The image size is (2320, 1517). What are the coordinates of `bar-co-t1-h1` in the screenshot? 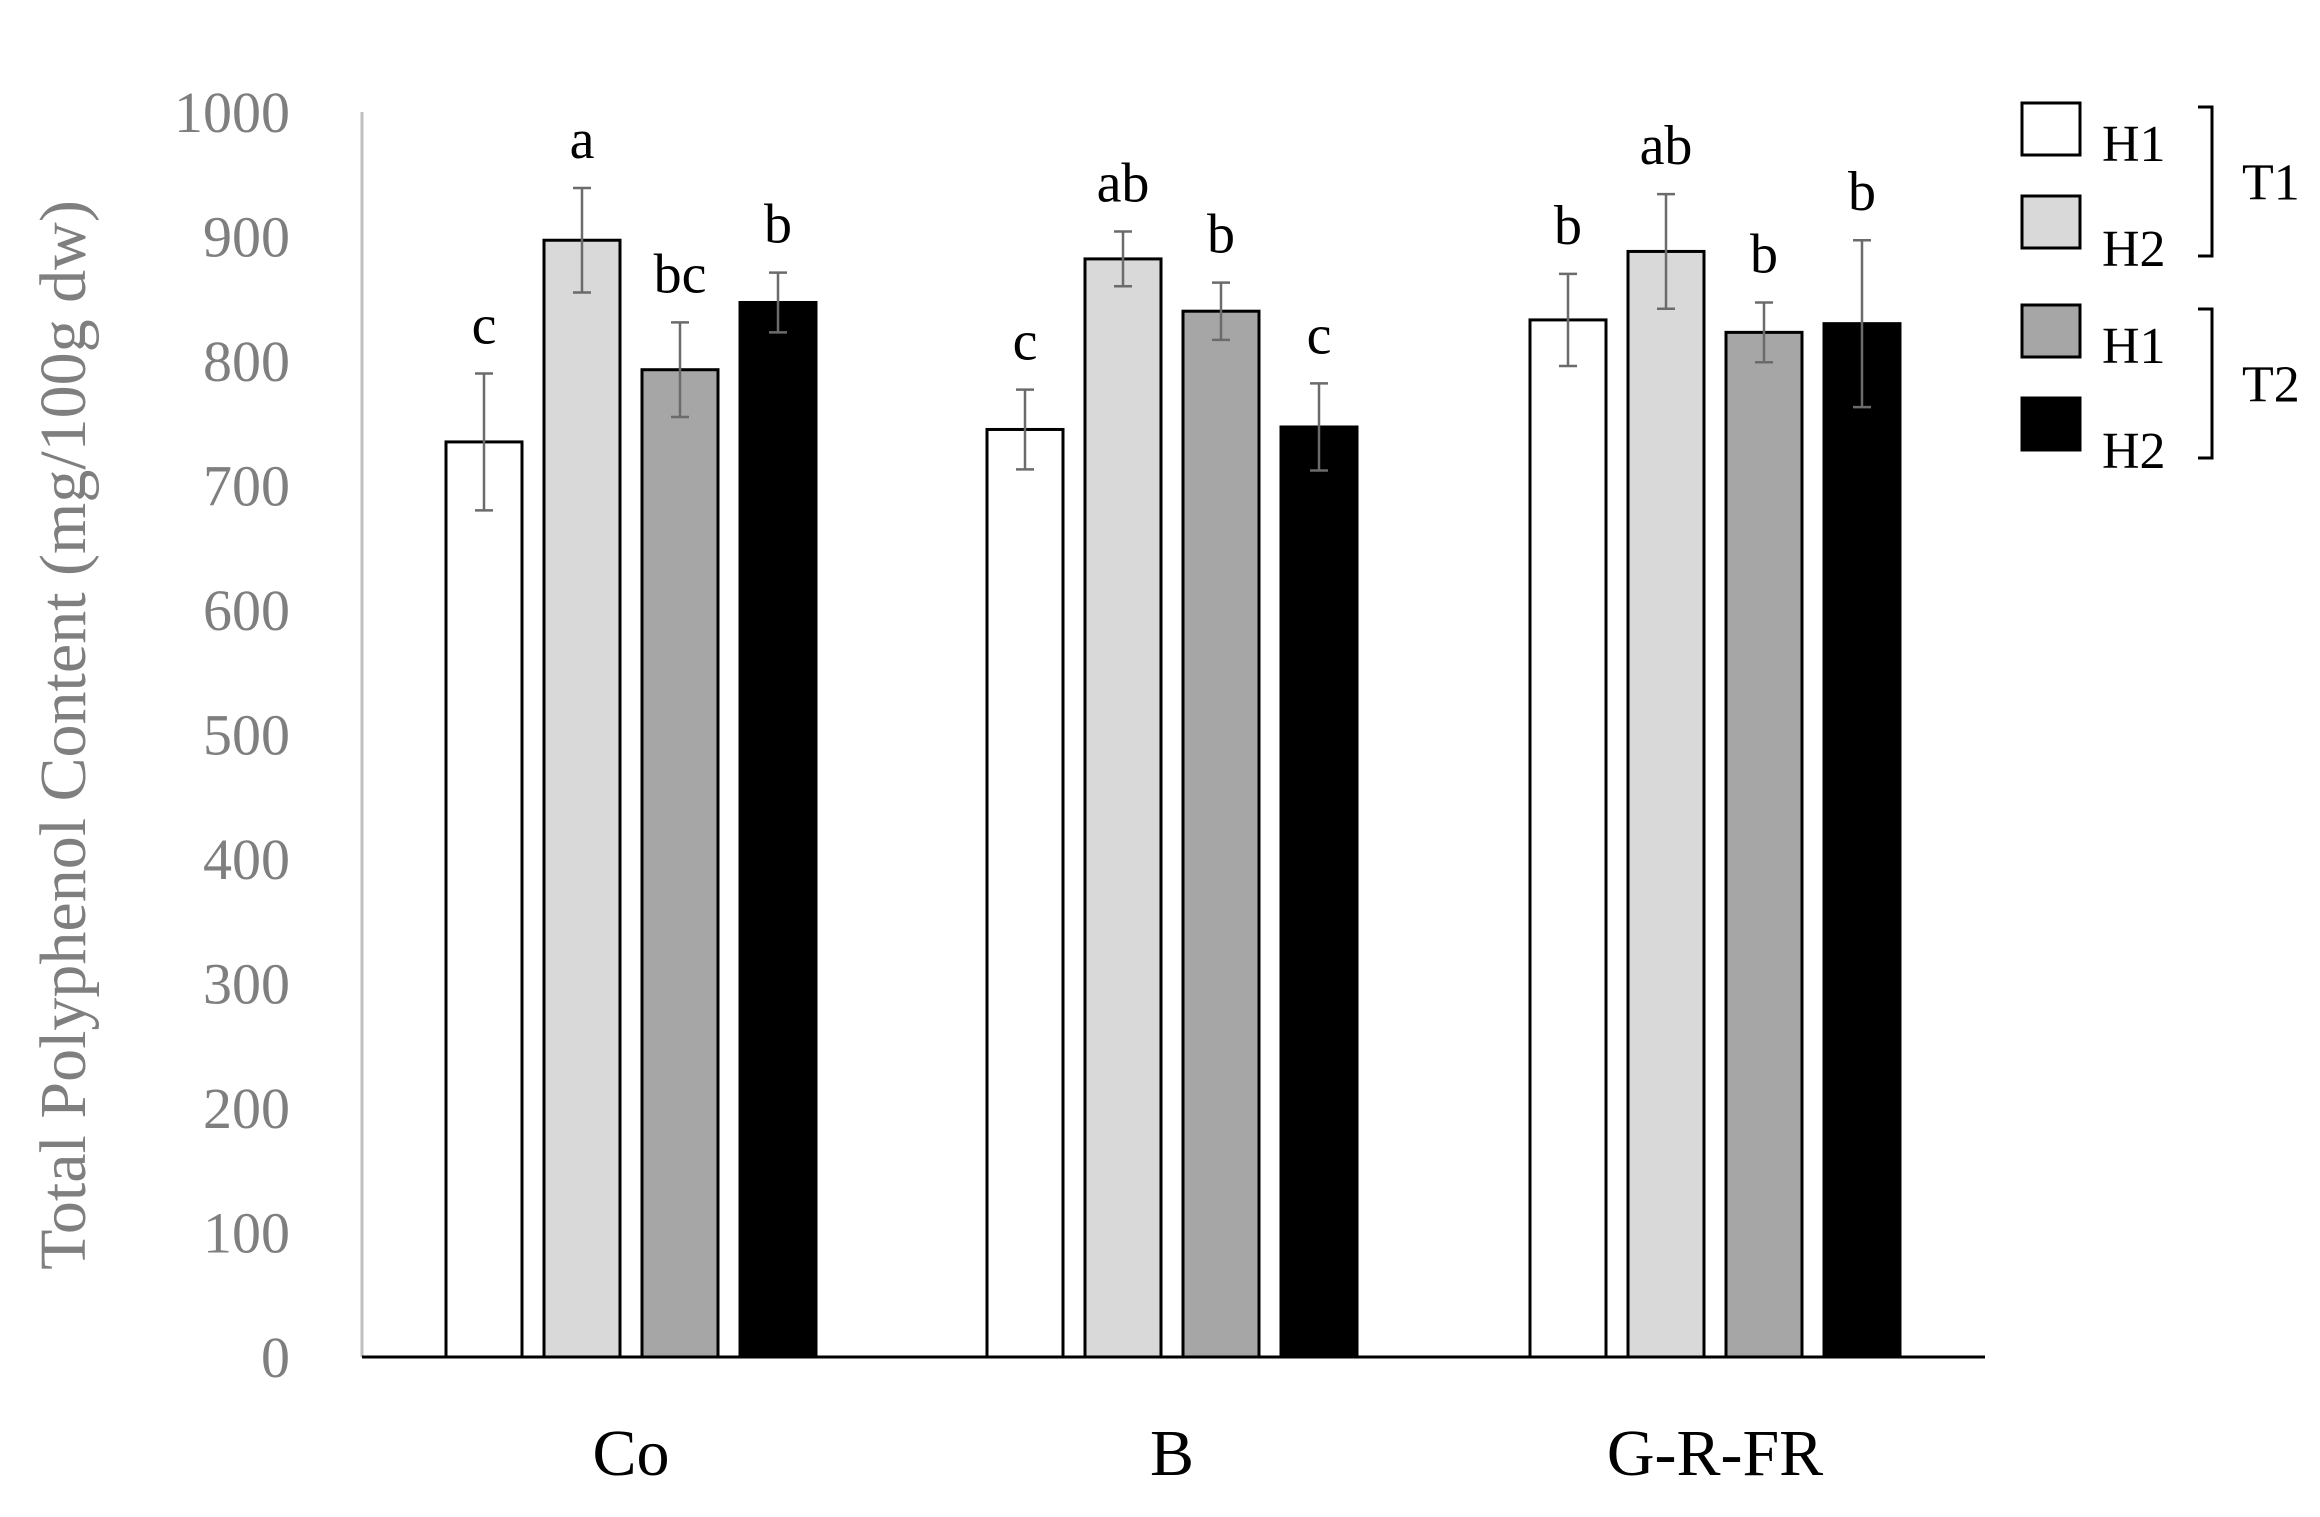 It's located at (484, 899).